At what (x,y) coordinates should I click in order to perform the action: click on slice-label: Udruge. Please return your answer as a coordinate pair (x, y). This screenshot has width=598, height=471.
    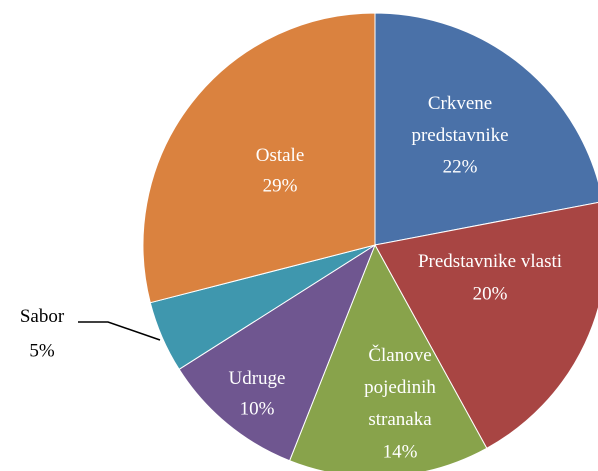
    Looking at the image, I should click on (257, 378).